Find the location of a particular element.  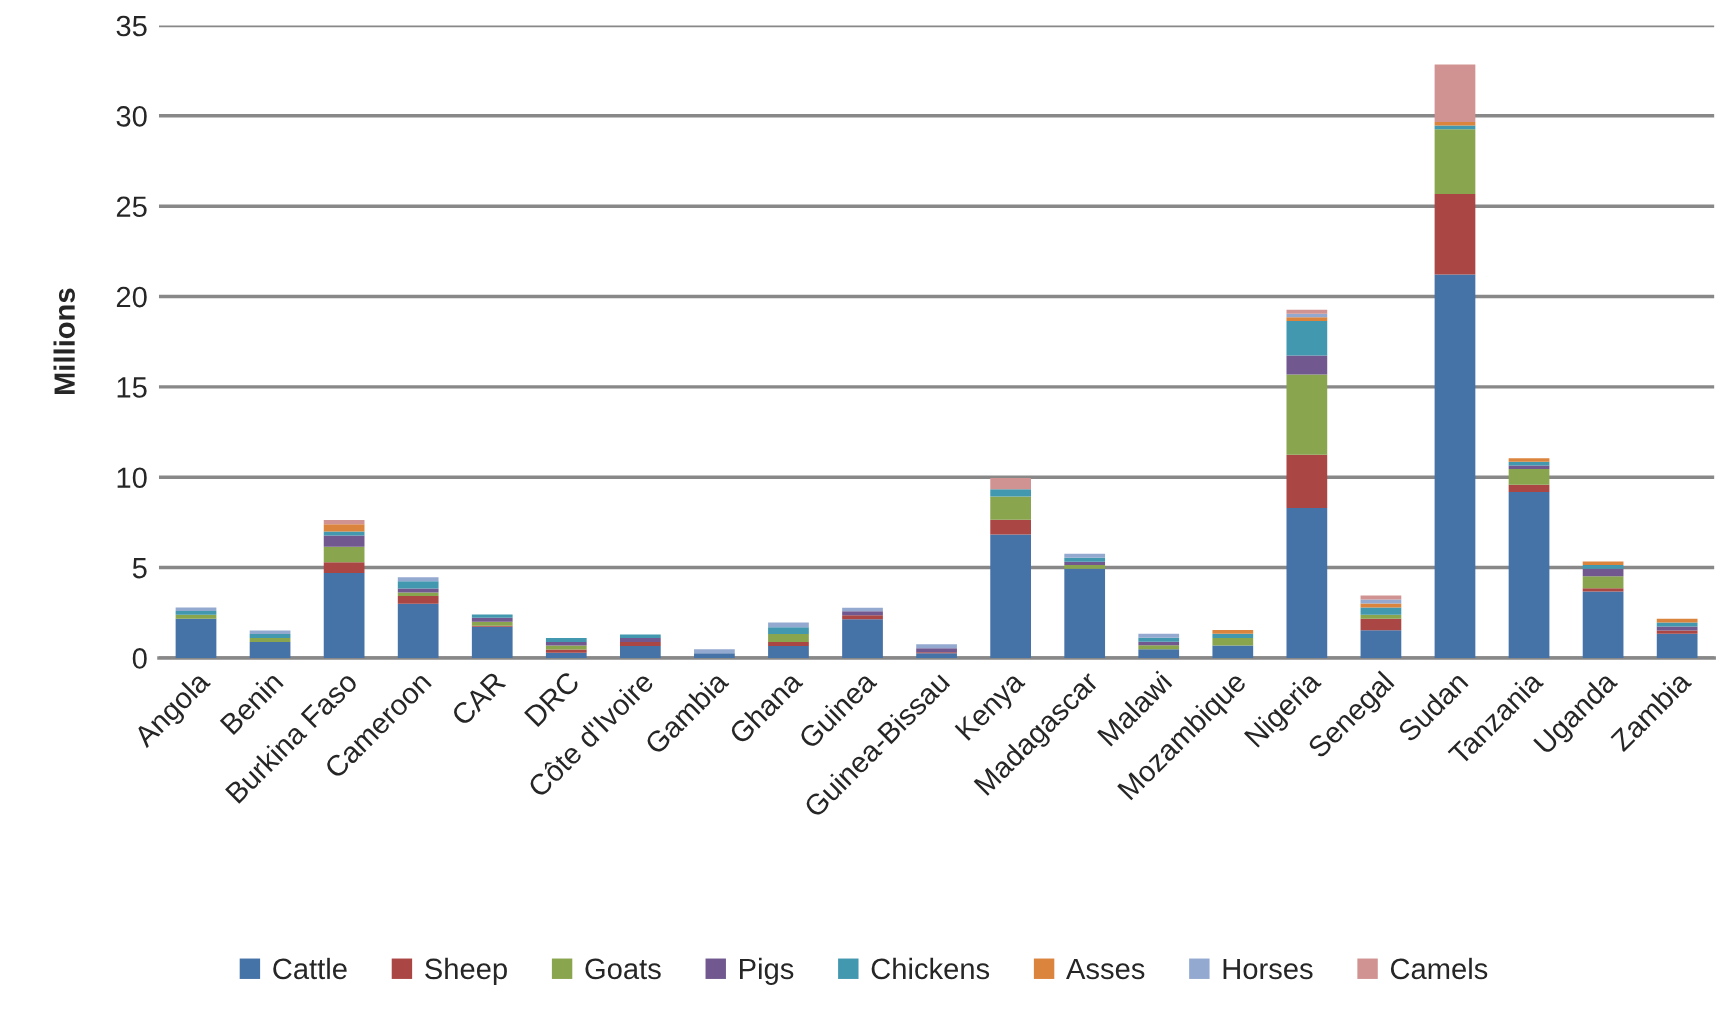

legend-label: Cattle is located at coordinates (310, 968).